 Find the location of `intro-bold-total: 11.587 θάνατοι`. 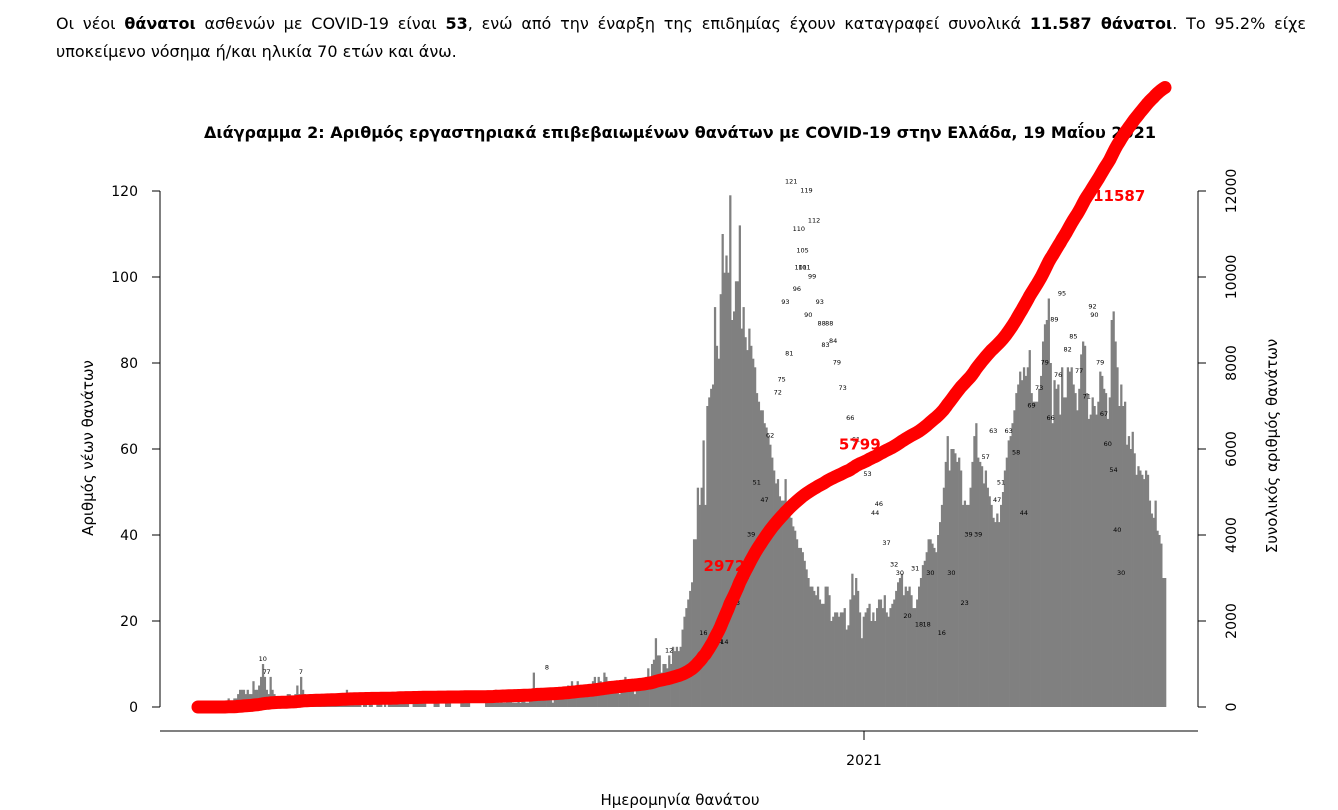

intro-bold-total: 11.587 θάνατοι is located at coordinates (1101, 23).